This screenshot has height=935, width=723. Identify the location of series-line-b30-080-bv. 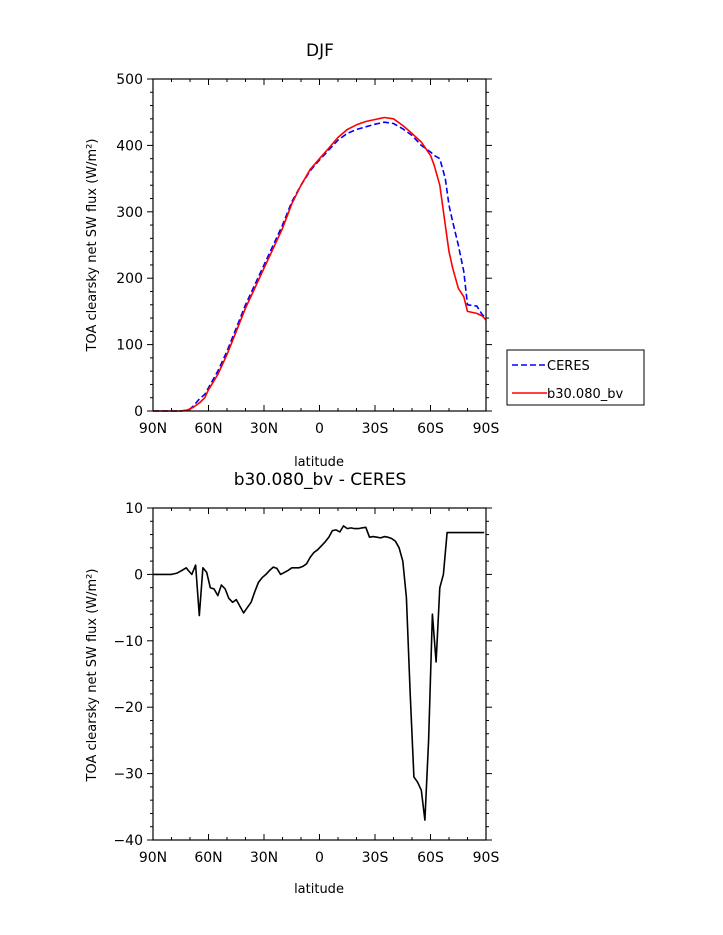
(320, 264).